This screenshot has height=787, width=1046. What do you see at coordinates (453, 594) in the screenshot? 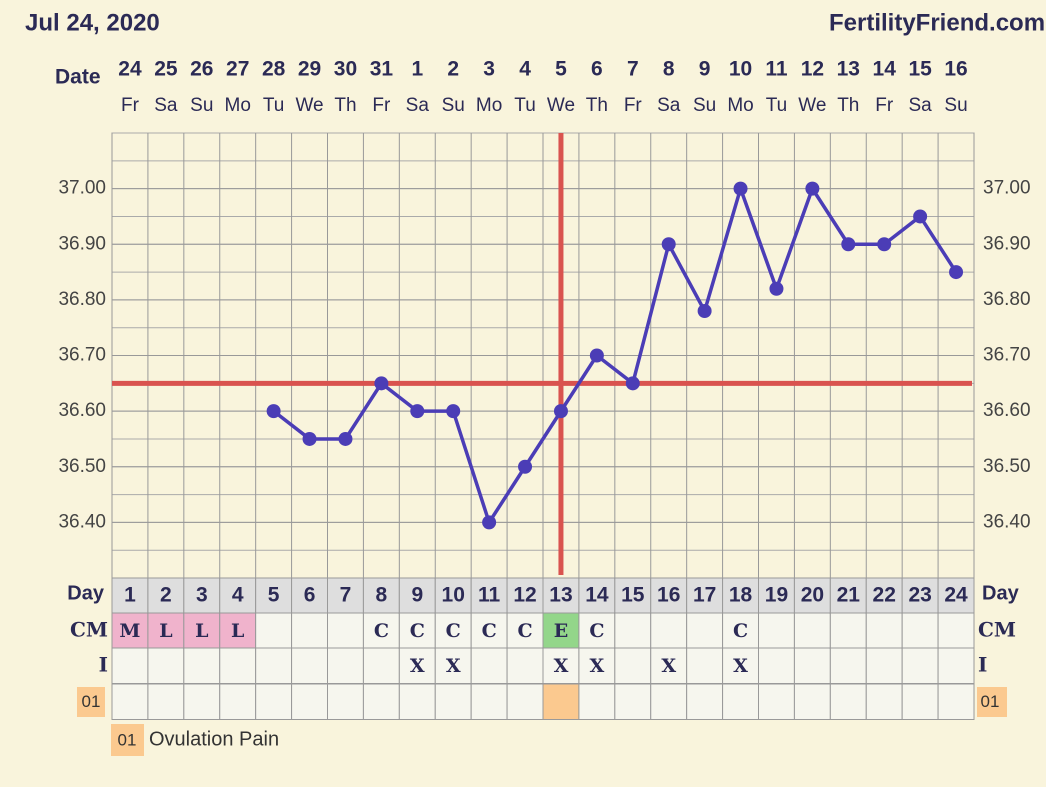
I see `day-number: 10` at bounding box center [453, 594].